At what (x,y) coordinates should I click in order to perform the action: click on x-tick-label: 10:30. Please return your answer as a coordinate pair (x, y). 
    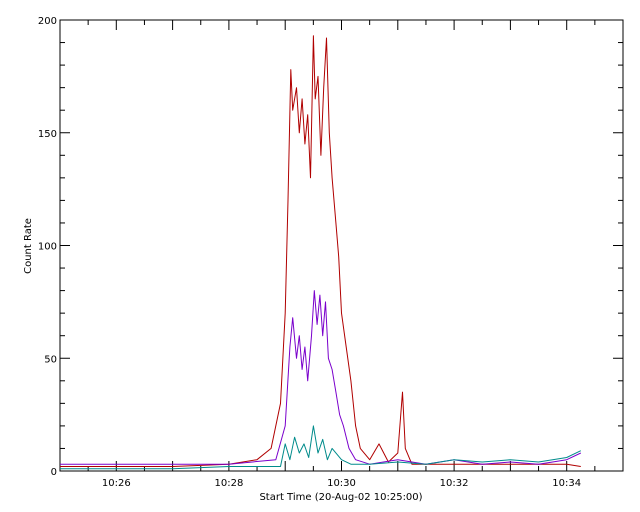
    Looking at the image, I should click on (341, 483).